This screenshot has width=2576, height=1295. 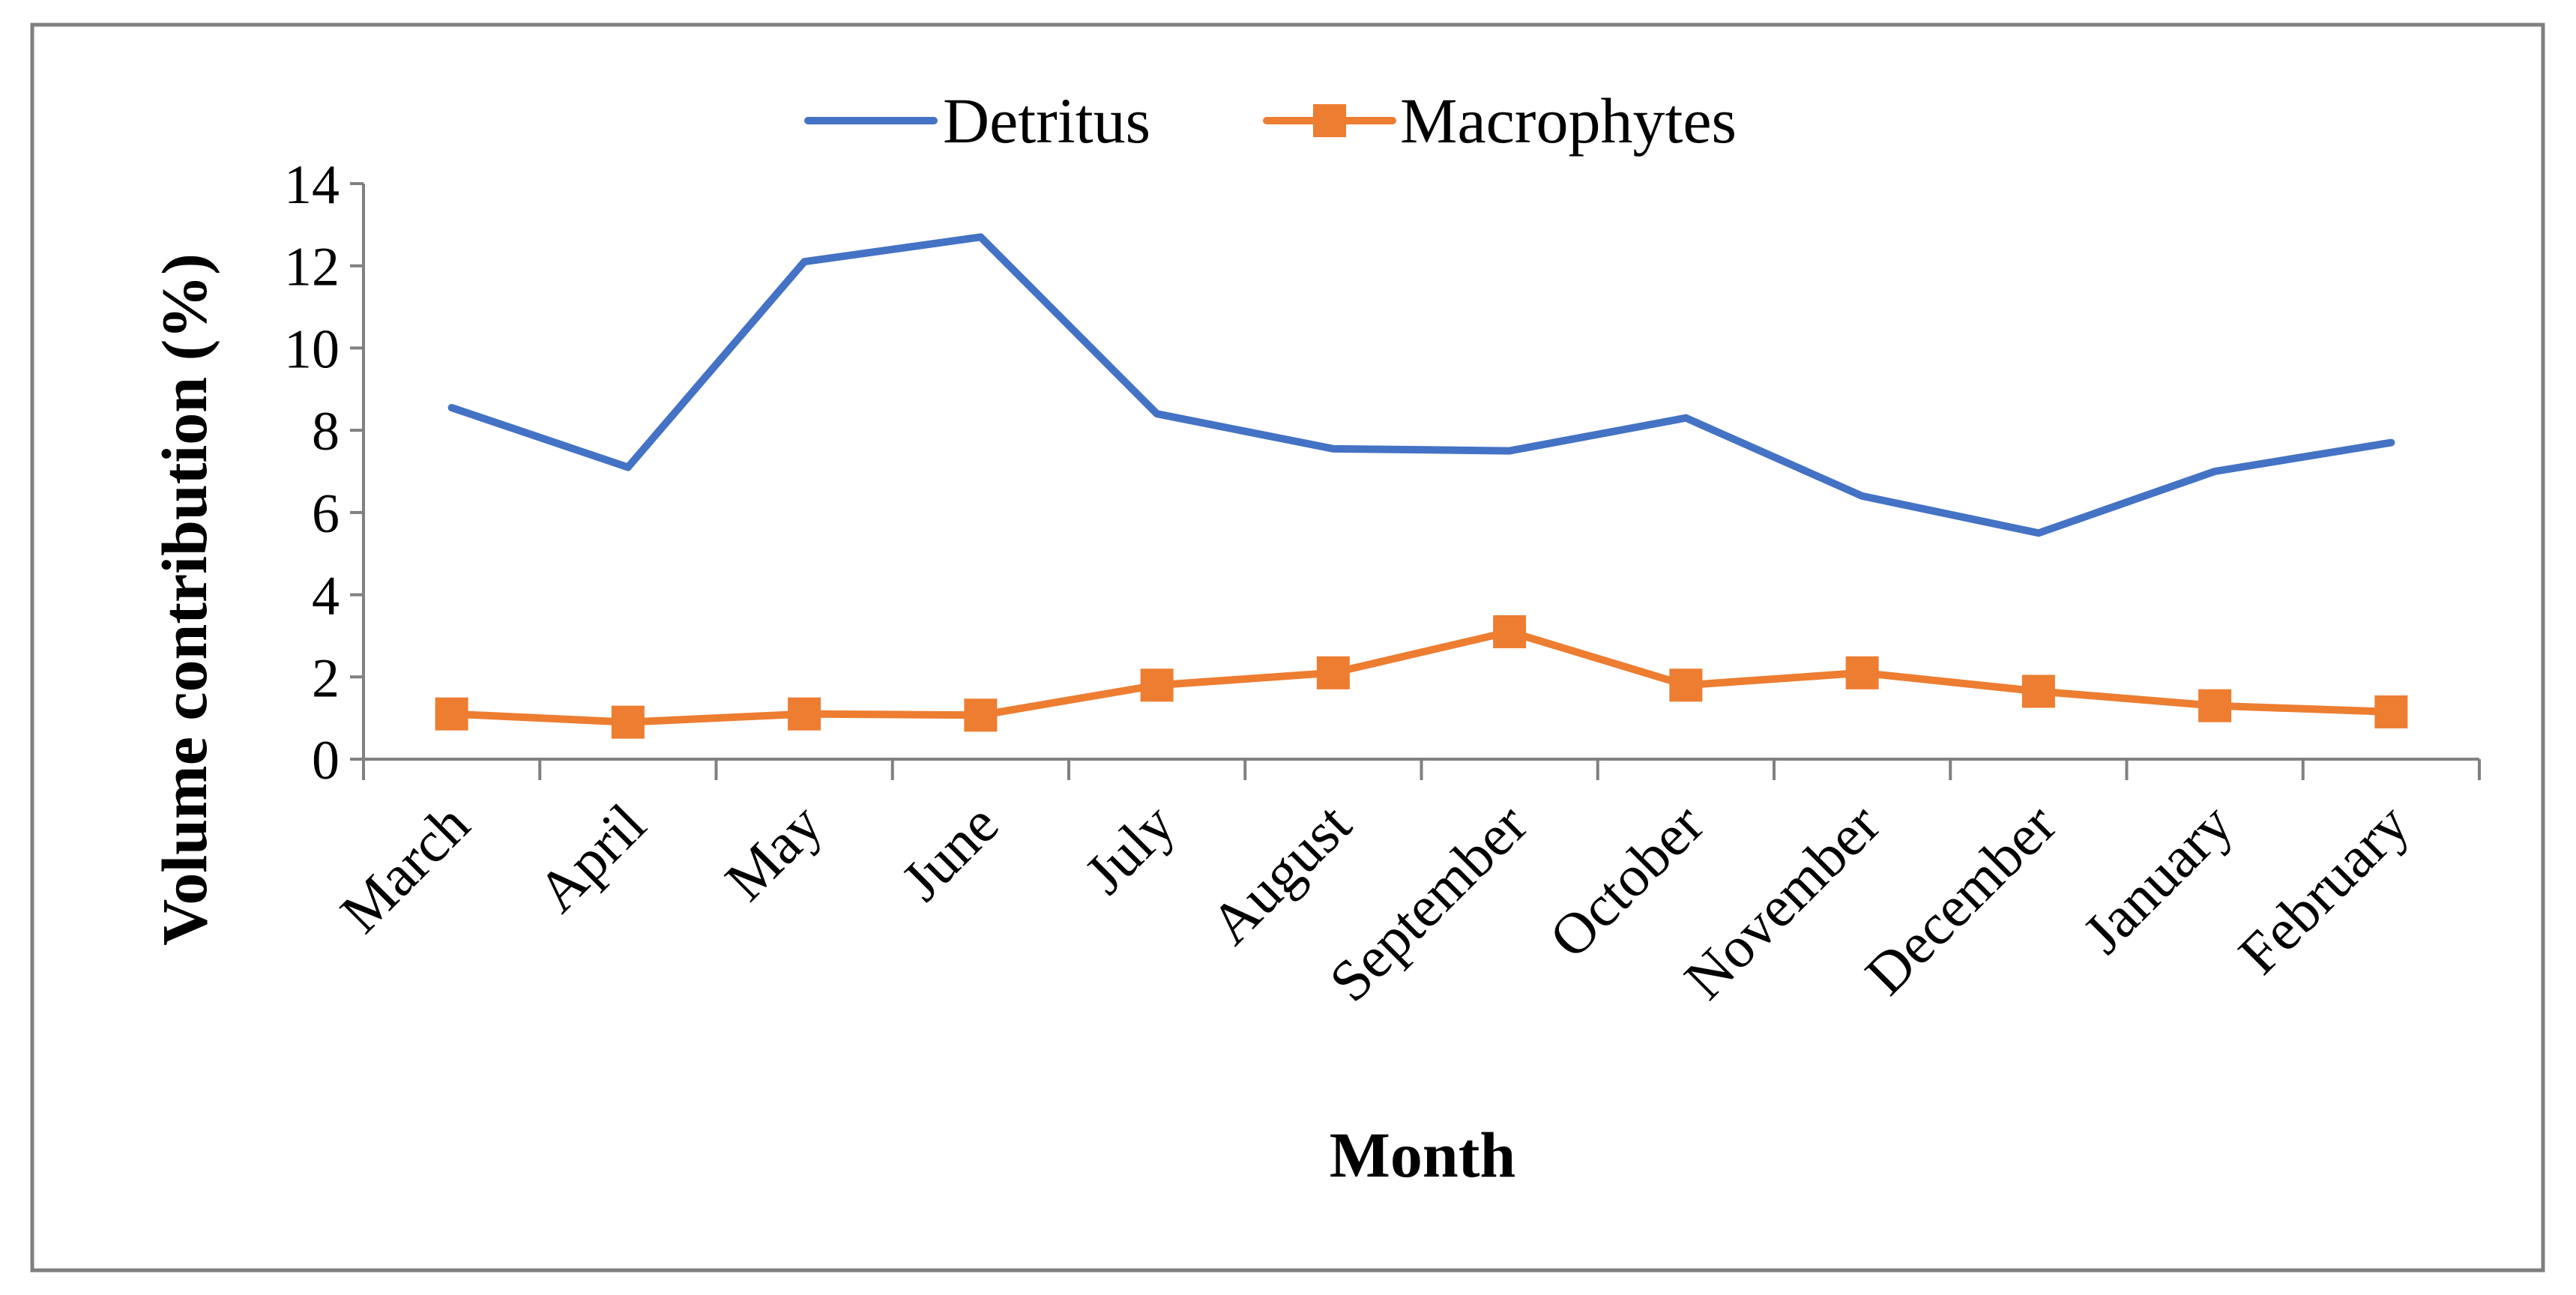 I want to click on y-tick-label: 8, so click(x=326, y=432).